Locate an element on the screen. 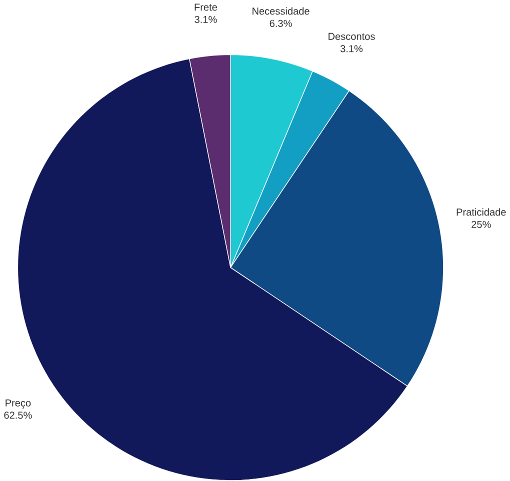 This screenshot has width=510, height=481. slice-label: Necessidade is located at coordinates (281, 11).